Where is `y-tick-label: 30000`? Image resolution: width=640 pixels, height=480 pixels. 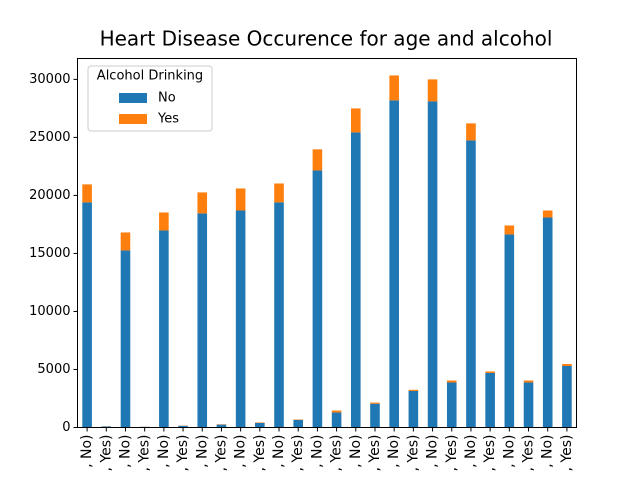 y-tick-label: 30000 is located at coordinates (49, 79).